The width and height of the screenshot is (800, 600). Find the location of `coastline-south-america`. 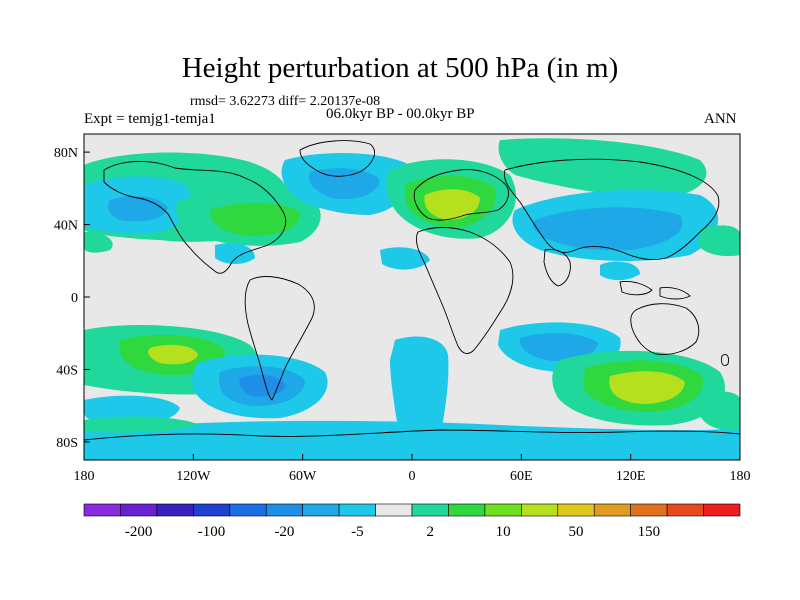

coastline-south-america is located at coordinates (279, 338).